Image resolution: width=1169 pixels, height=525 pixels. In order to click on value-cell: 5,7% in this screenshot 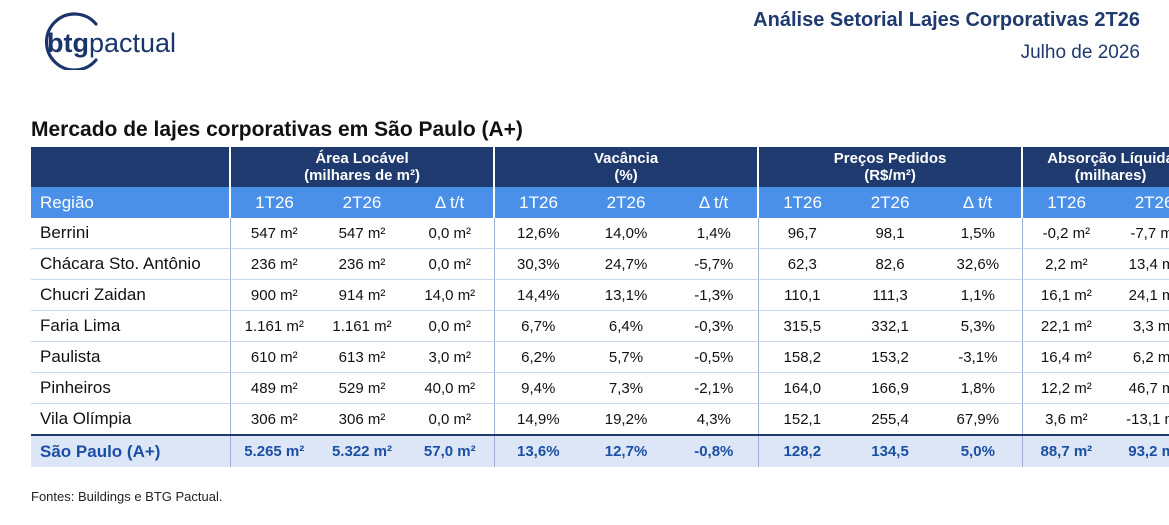, I will do `click(626, 357)`.